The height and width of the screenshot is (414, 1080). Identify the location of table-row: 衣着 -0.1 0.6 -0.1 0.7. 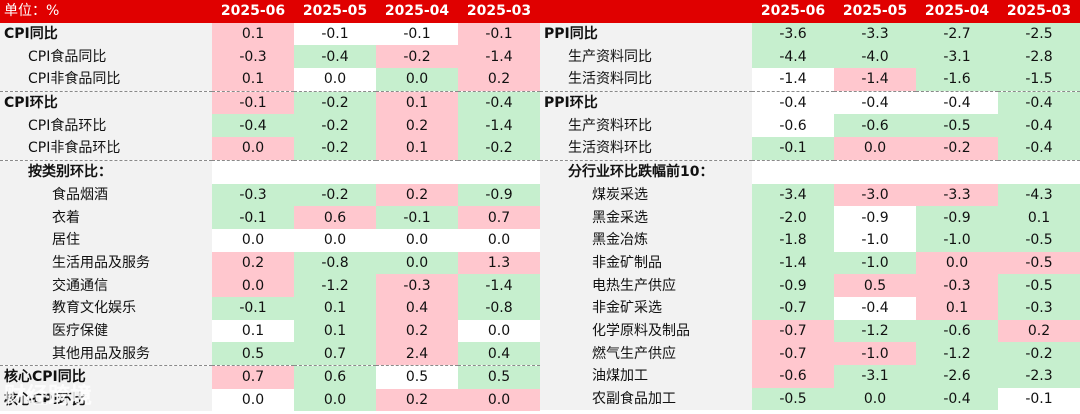
(270, 217).